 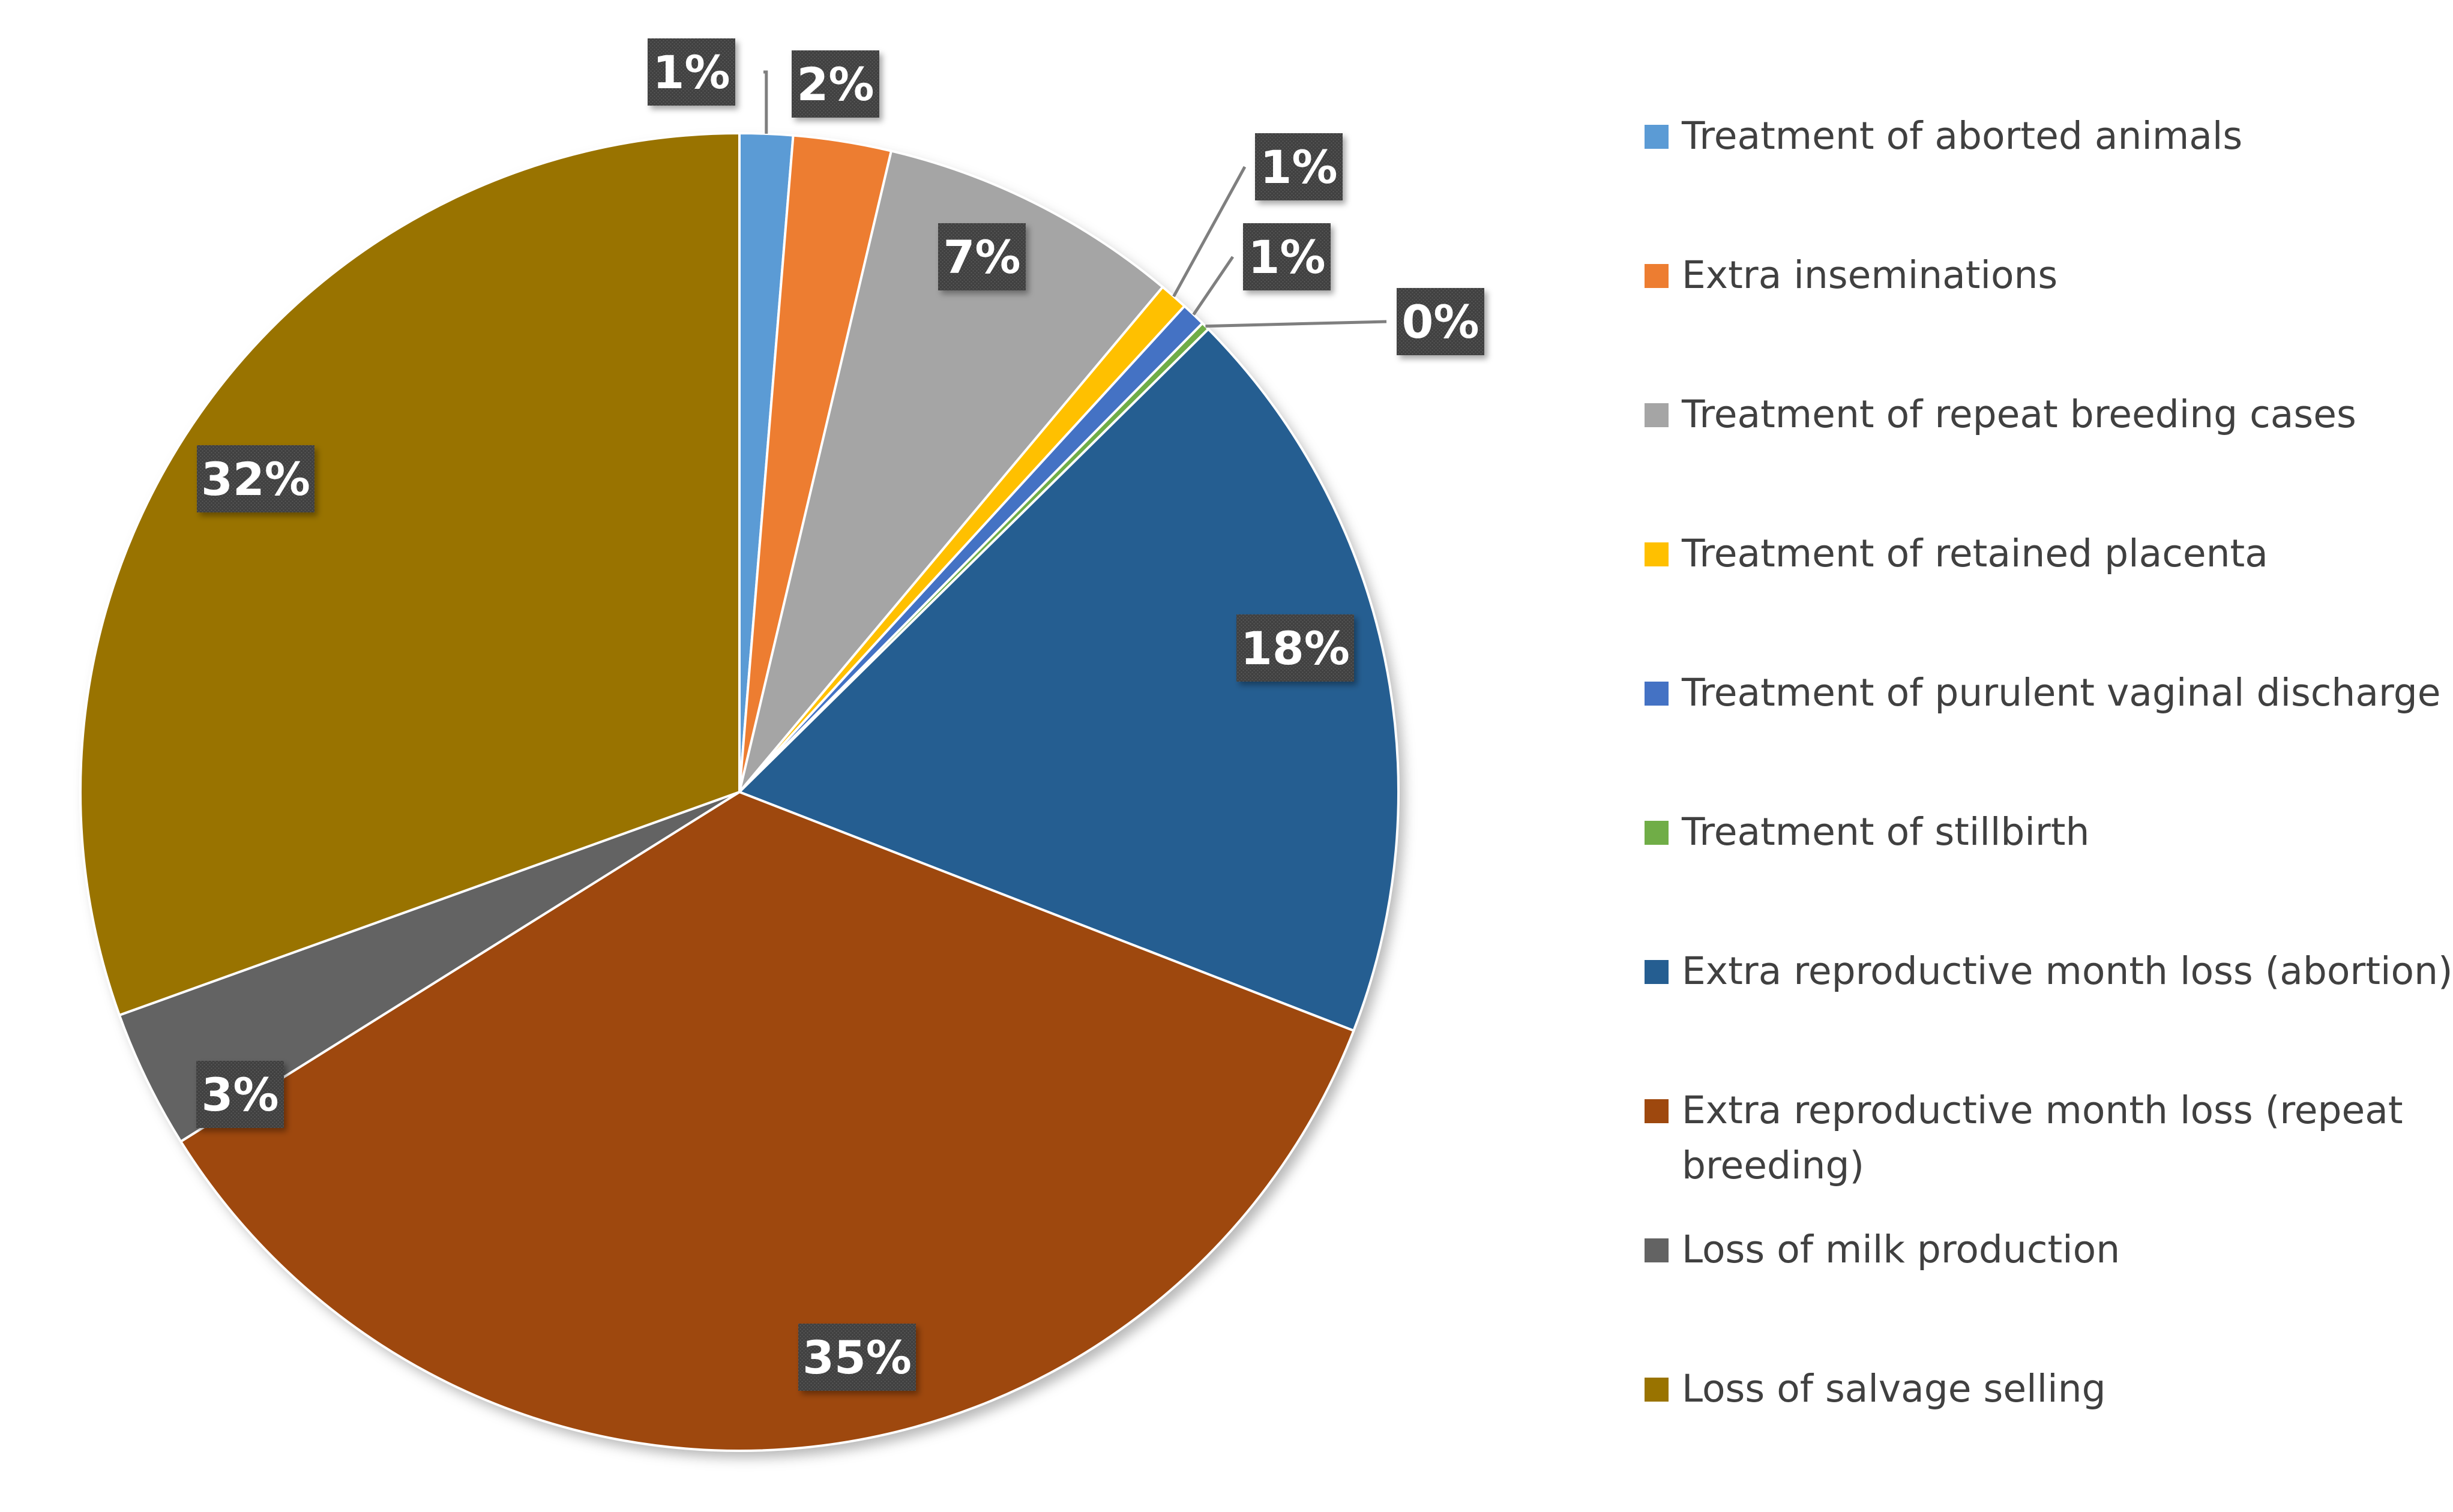 What do you see at coordinates (1296, 324) in the screenshot?
I see `leader-line-treatment-of-stillbirth` at bounding box center [1296, 324].